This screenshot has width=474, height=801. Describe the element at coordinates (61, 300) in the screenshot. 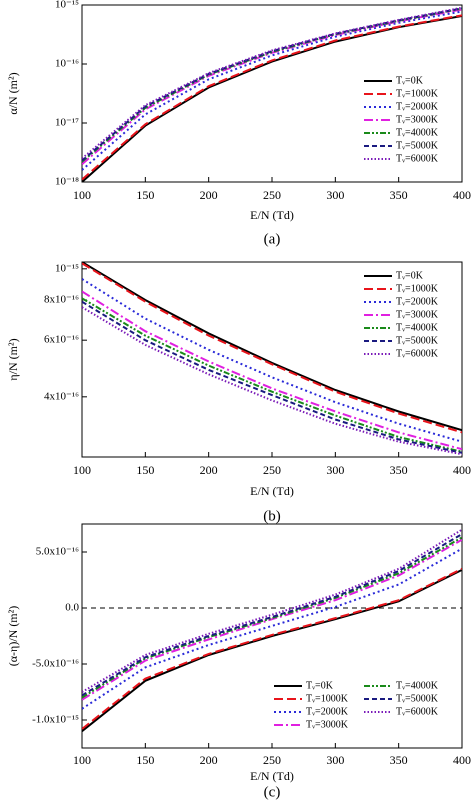

I see `y-tick-label: 8x10⁻¹⁶` at that location.